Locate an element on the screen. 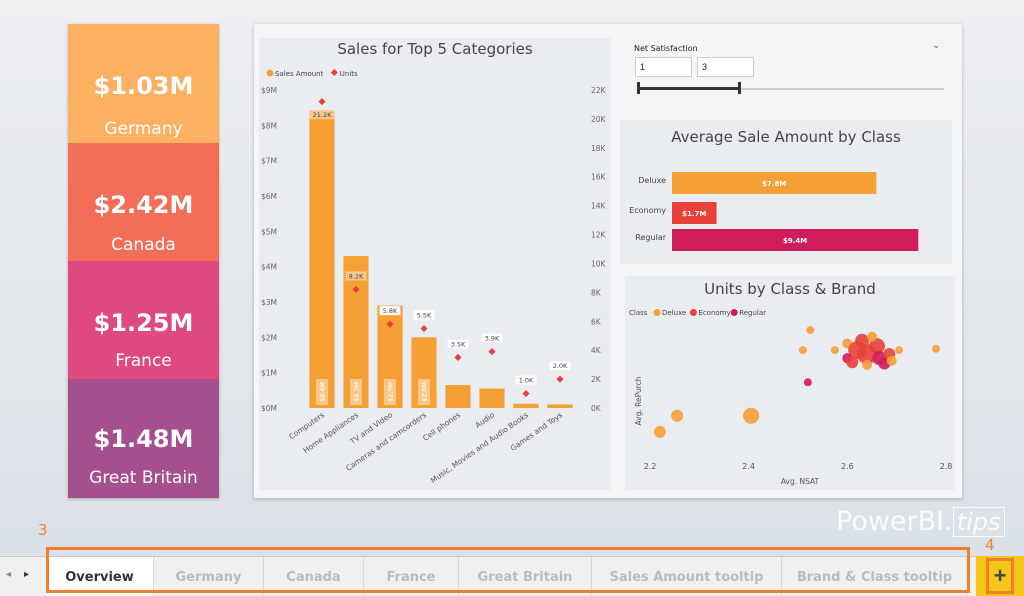  y-right-tick-label: 16K is located at coordinates (599, 177).